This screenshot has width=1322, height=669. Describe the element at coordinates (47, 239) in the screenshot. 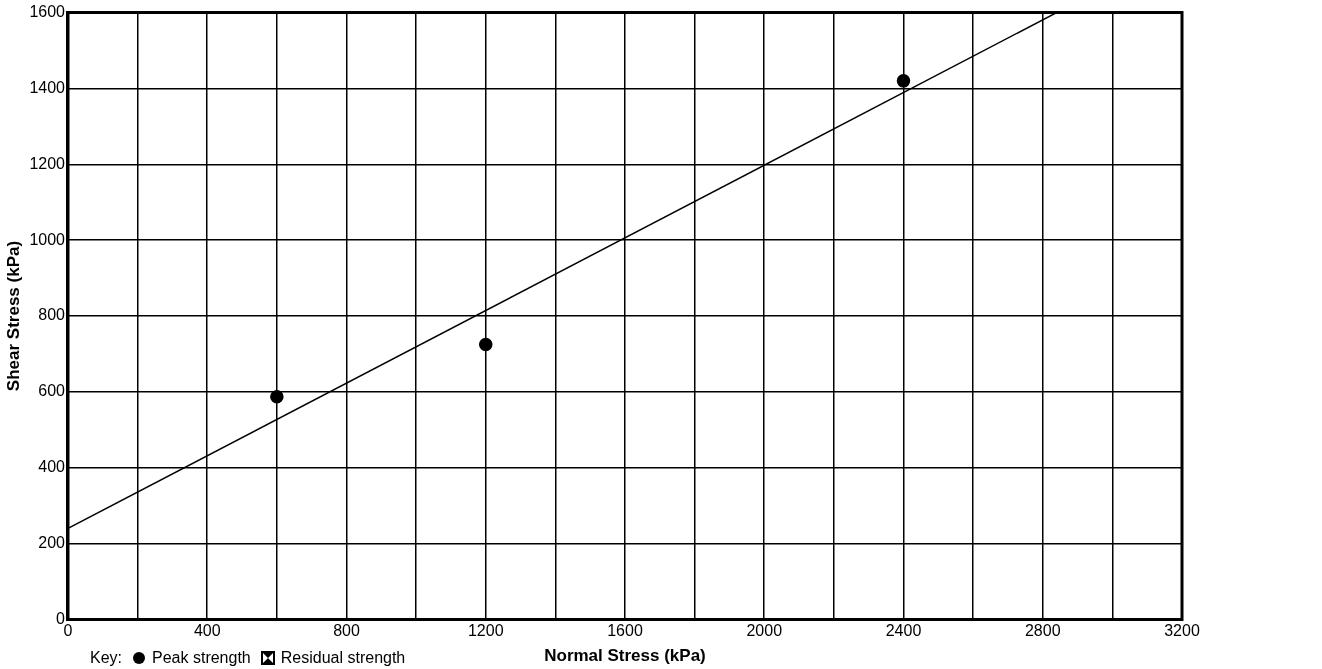

I see `y-tick-label: 1000` at that location.